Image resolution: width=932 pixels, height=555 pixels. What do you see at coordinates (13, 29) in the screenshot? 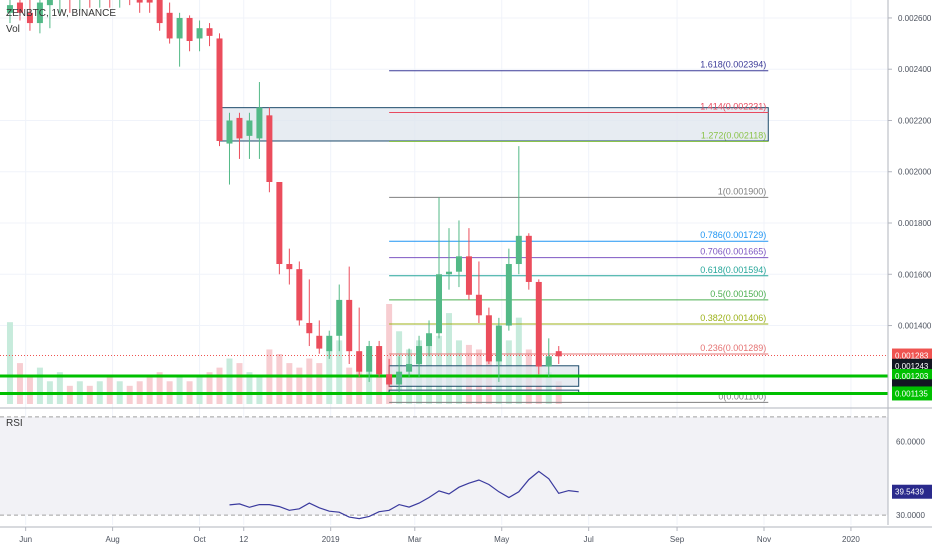
I see `volume-legend: Vol` at bounding box center [13, 29].